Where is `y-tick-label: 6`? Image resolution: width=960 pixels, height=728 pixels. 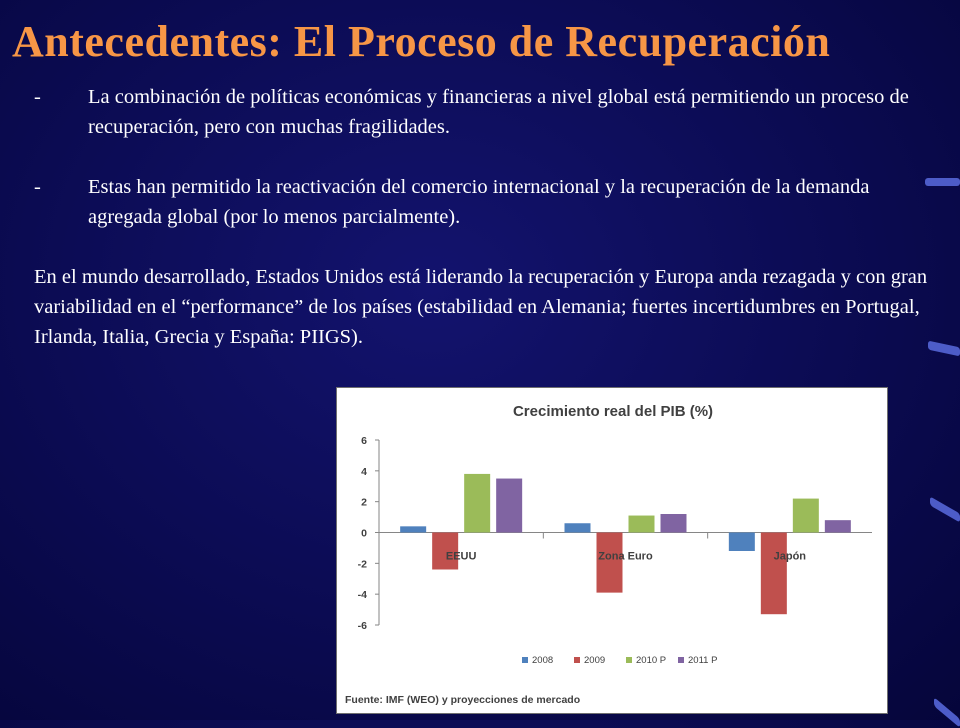
y-tick-label: 6 is located at coordinates (364, 441).